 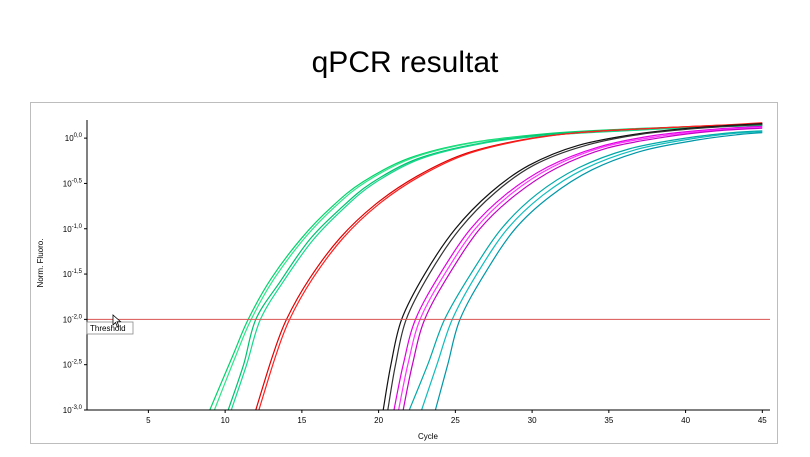 I want to click on threshold-tag: Threshold, so click(x=110, y=328).